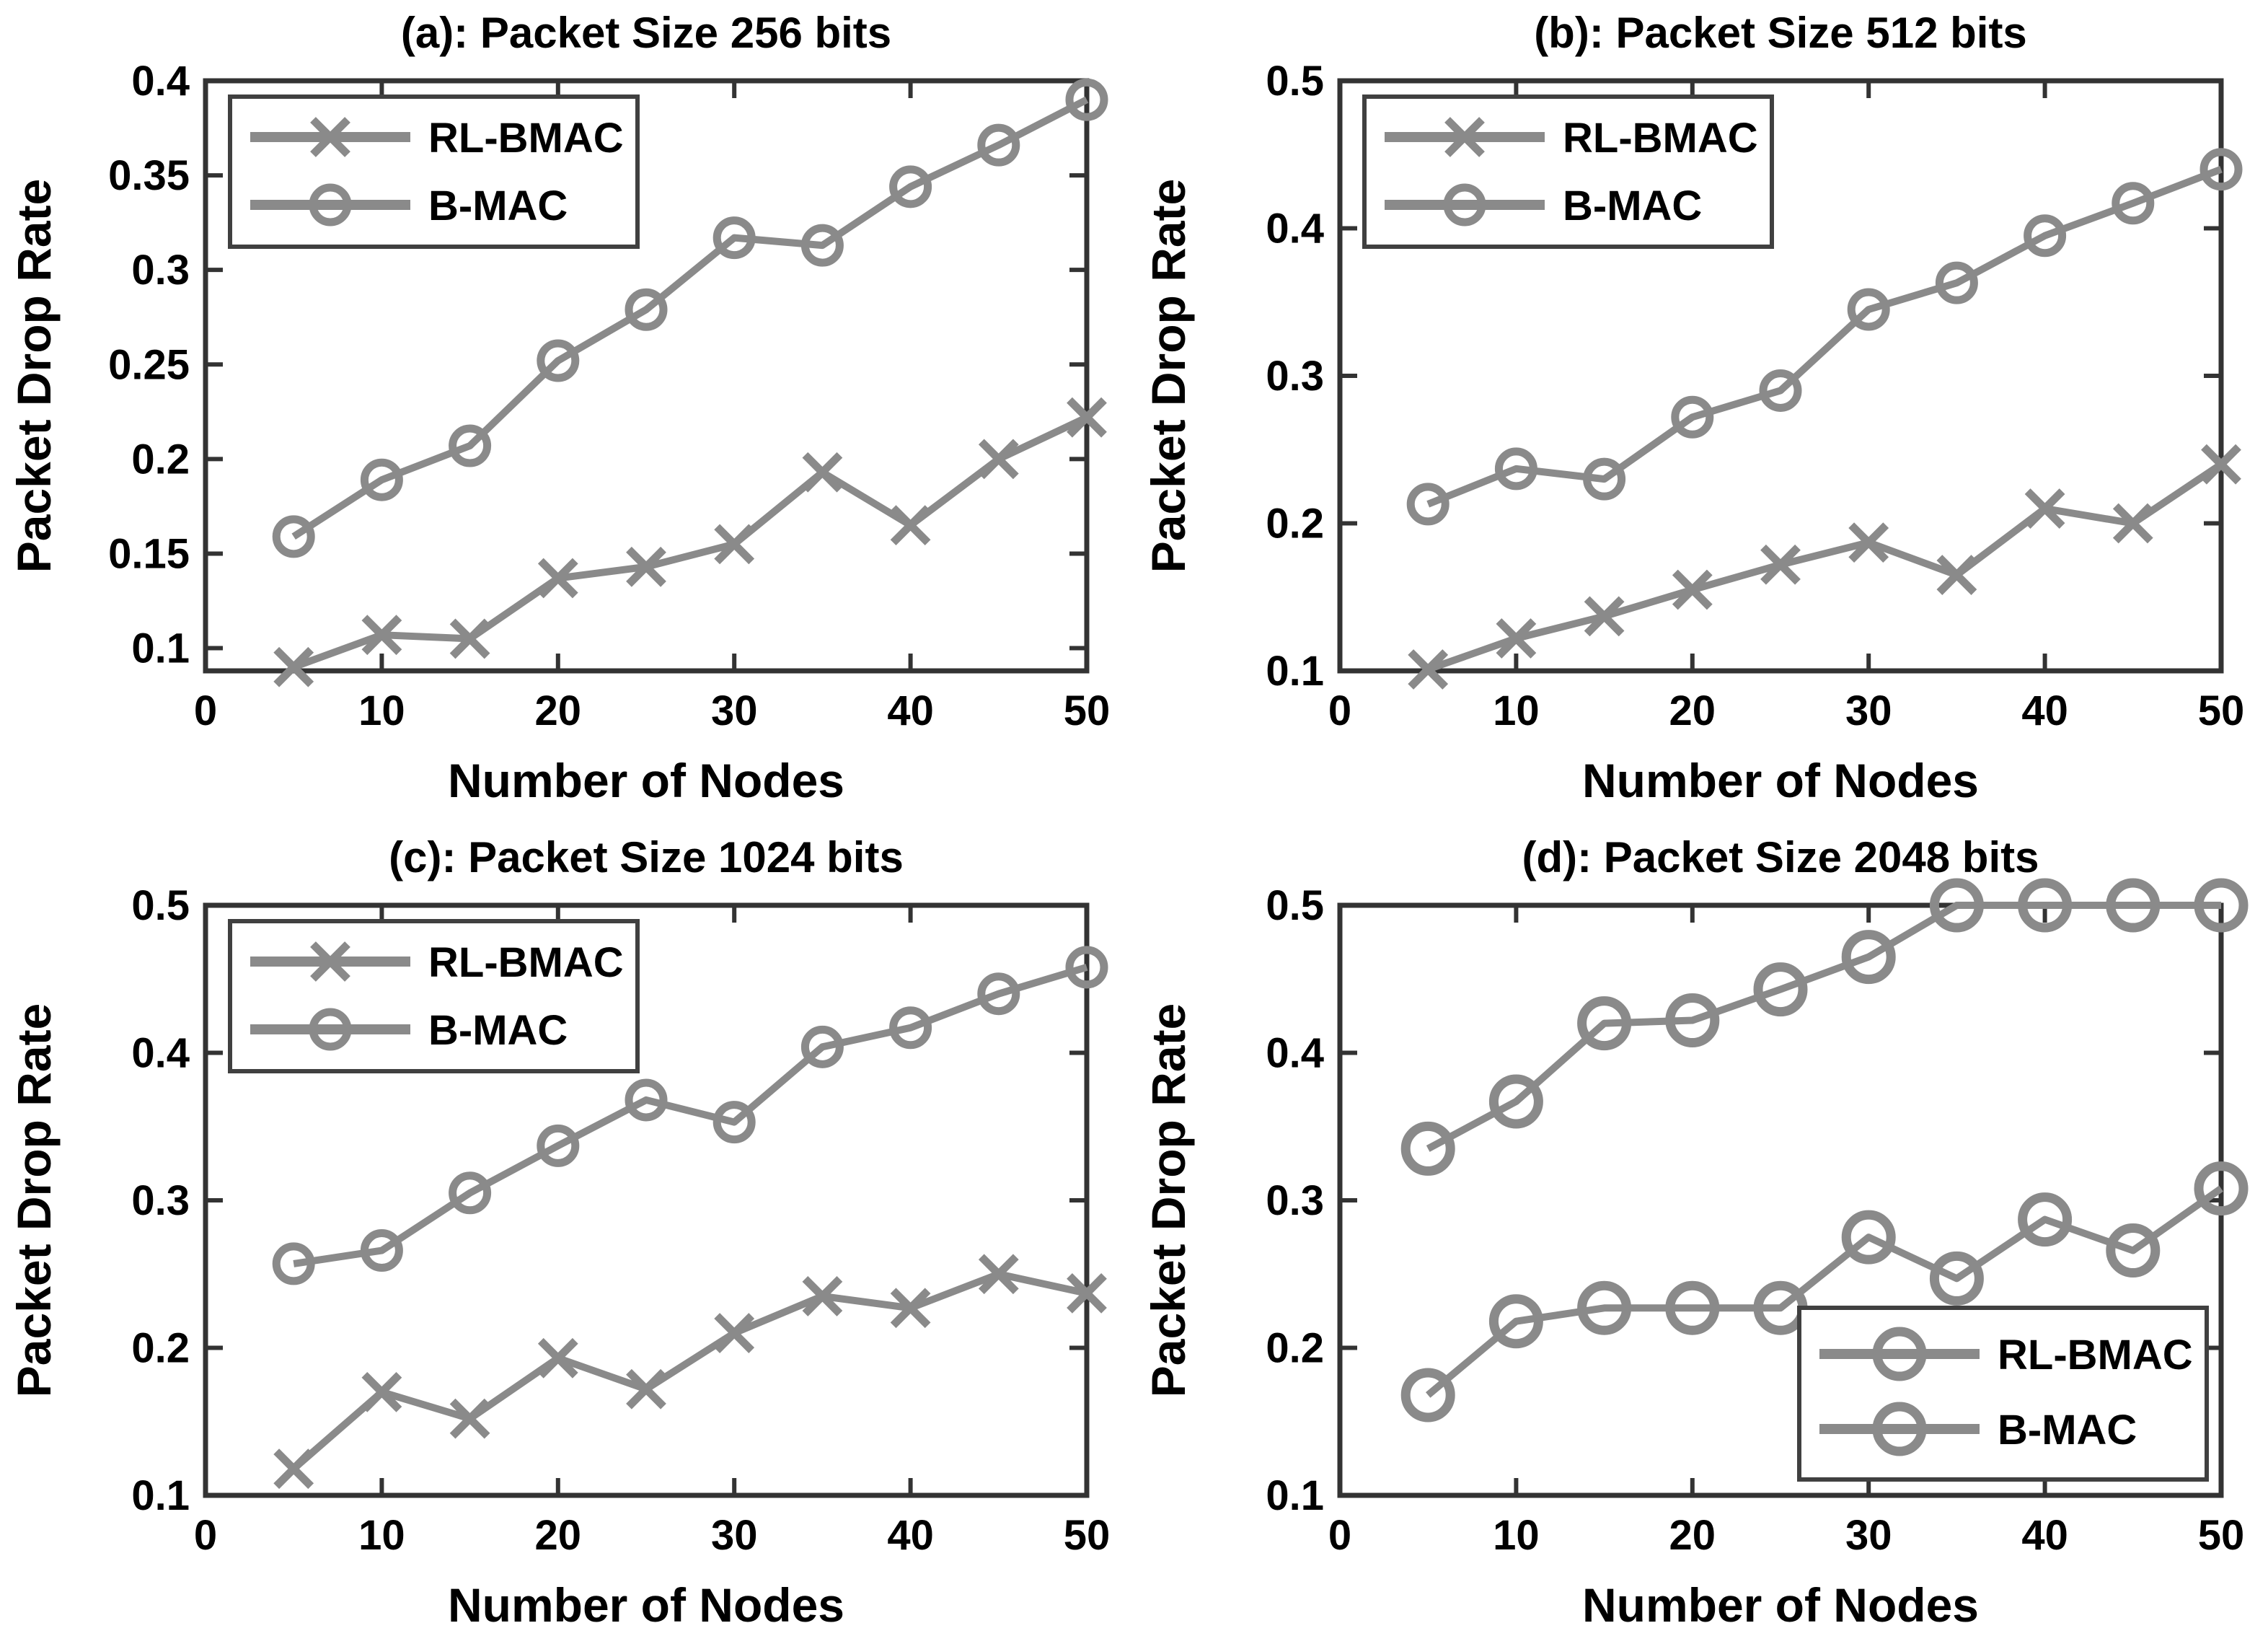 The height and width of the screenshot is (1649, 2268). I want to click on subplot-b-axes-box, so click(1780, 376).